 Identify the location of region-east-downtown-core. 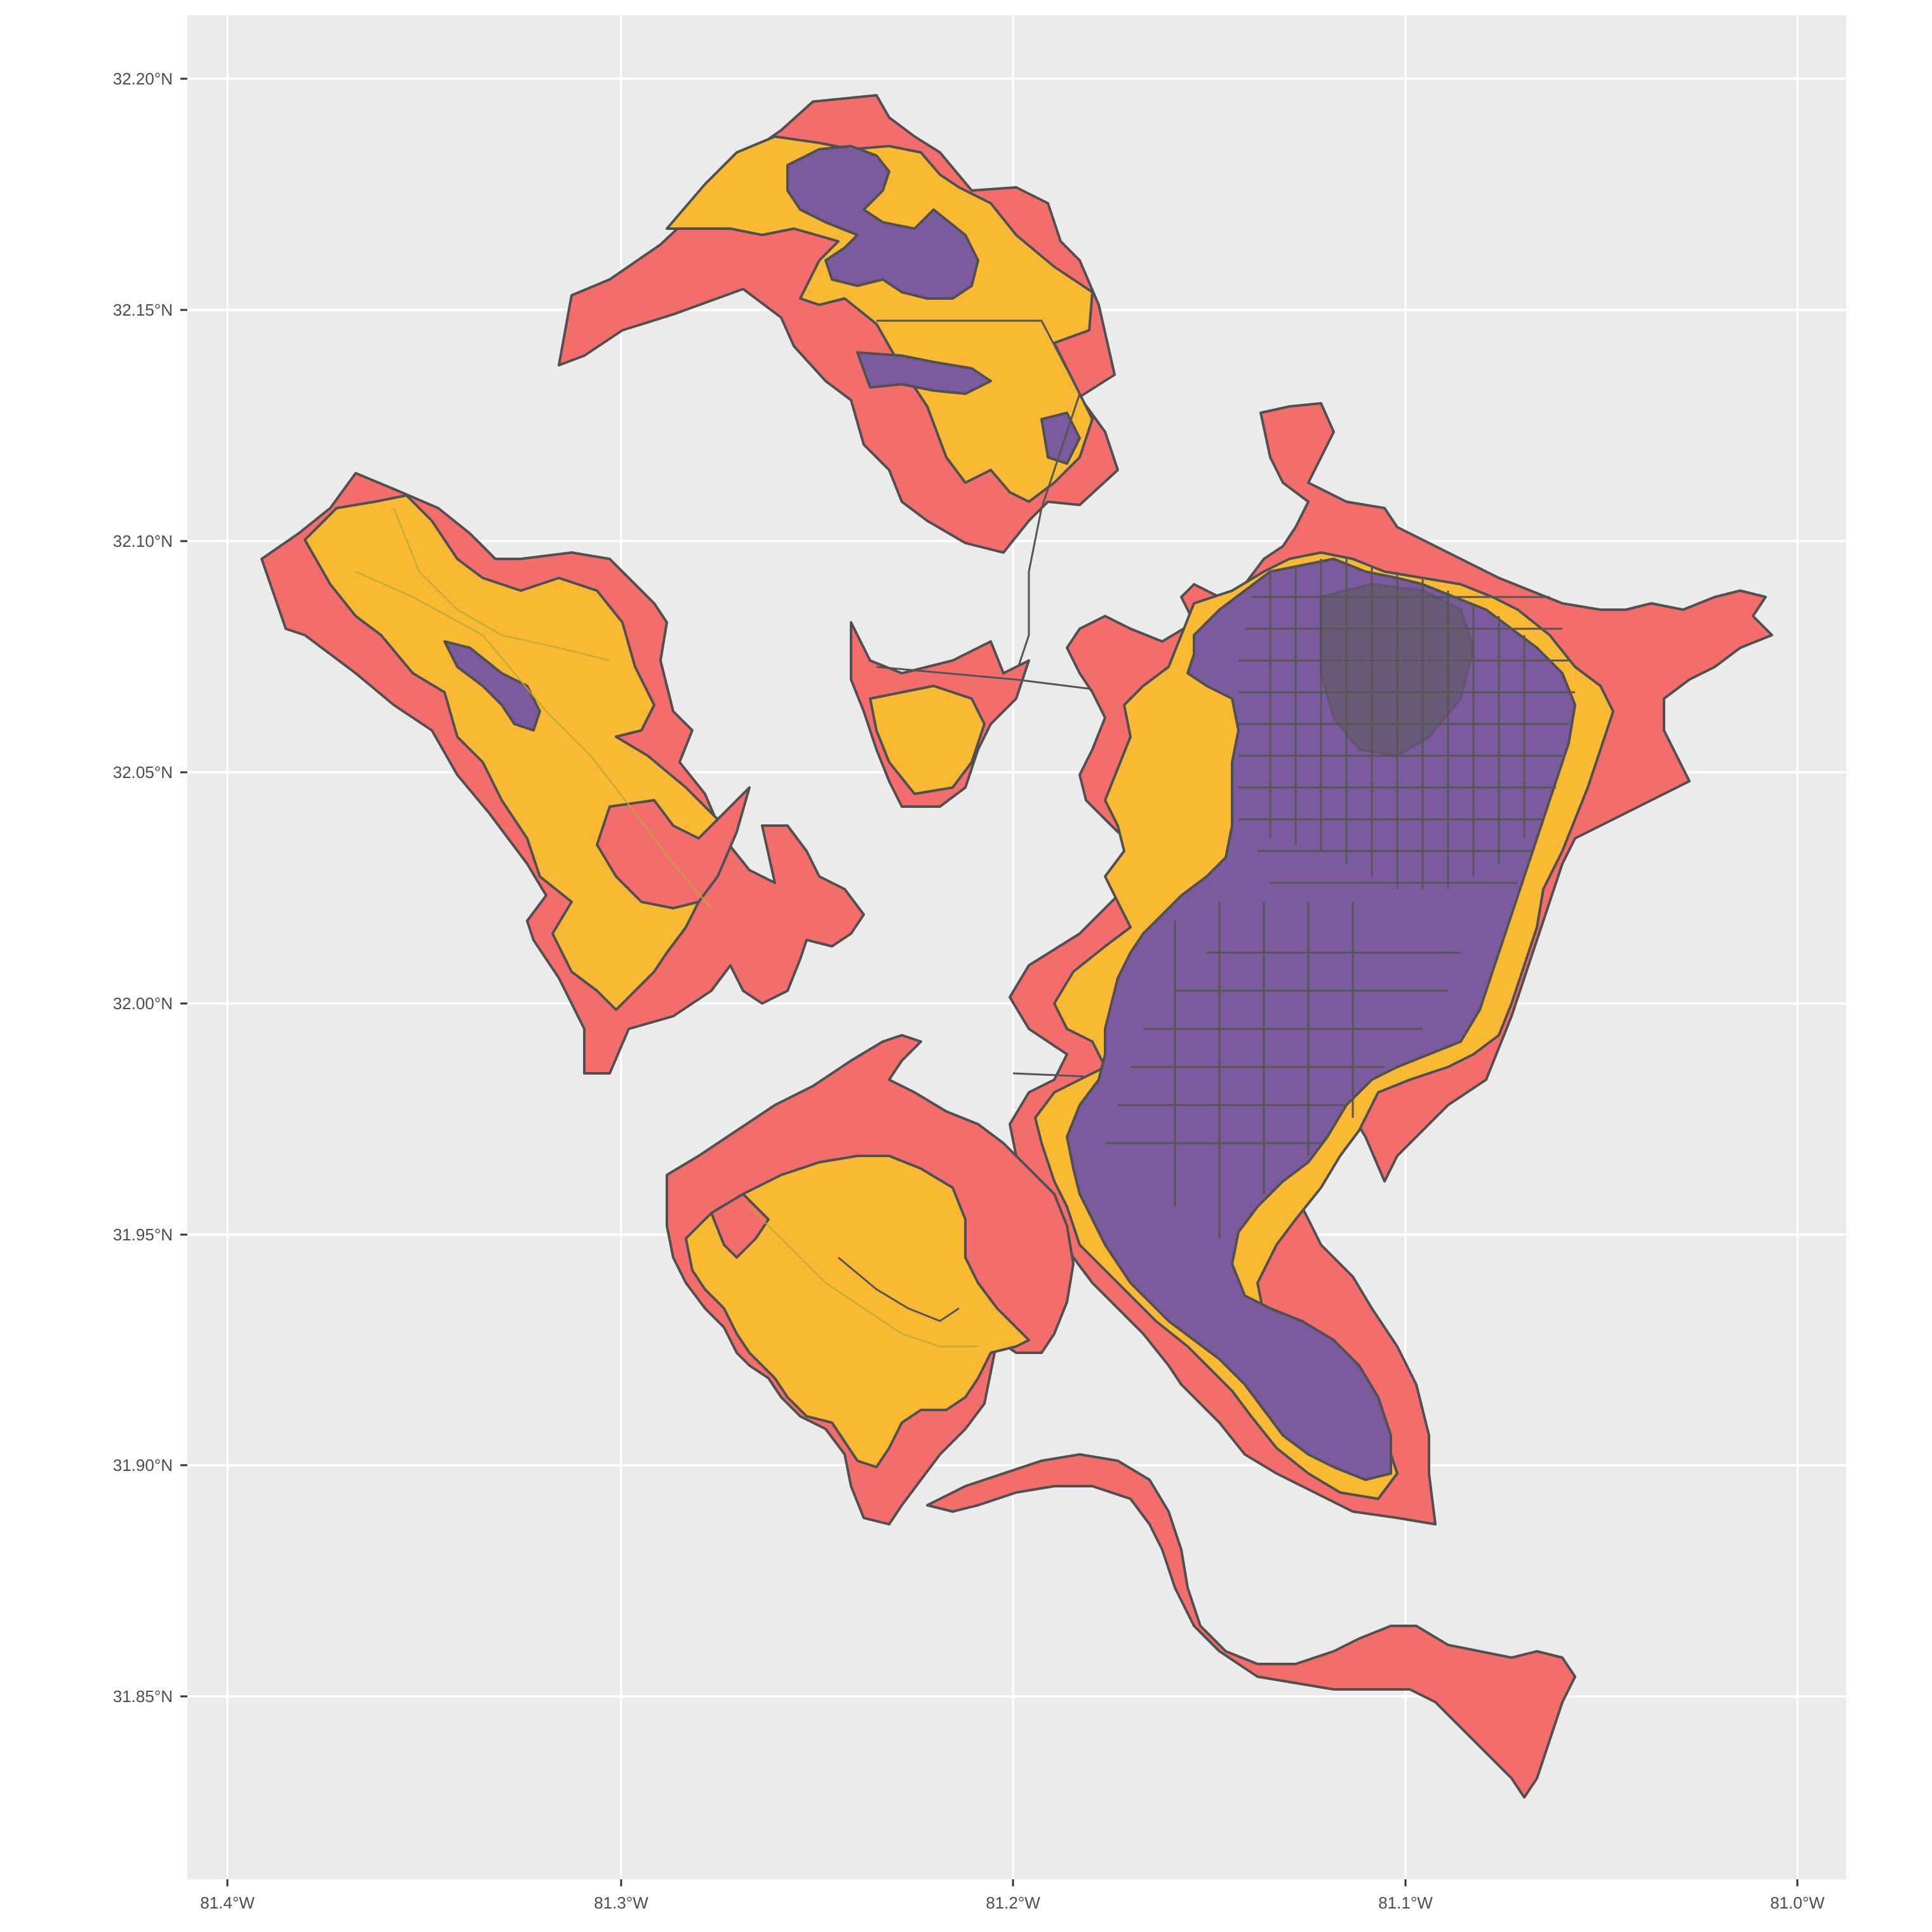
(1397, 670).